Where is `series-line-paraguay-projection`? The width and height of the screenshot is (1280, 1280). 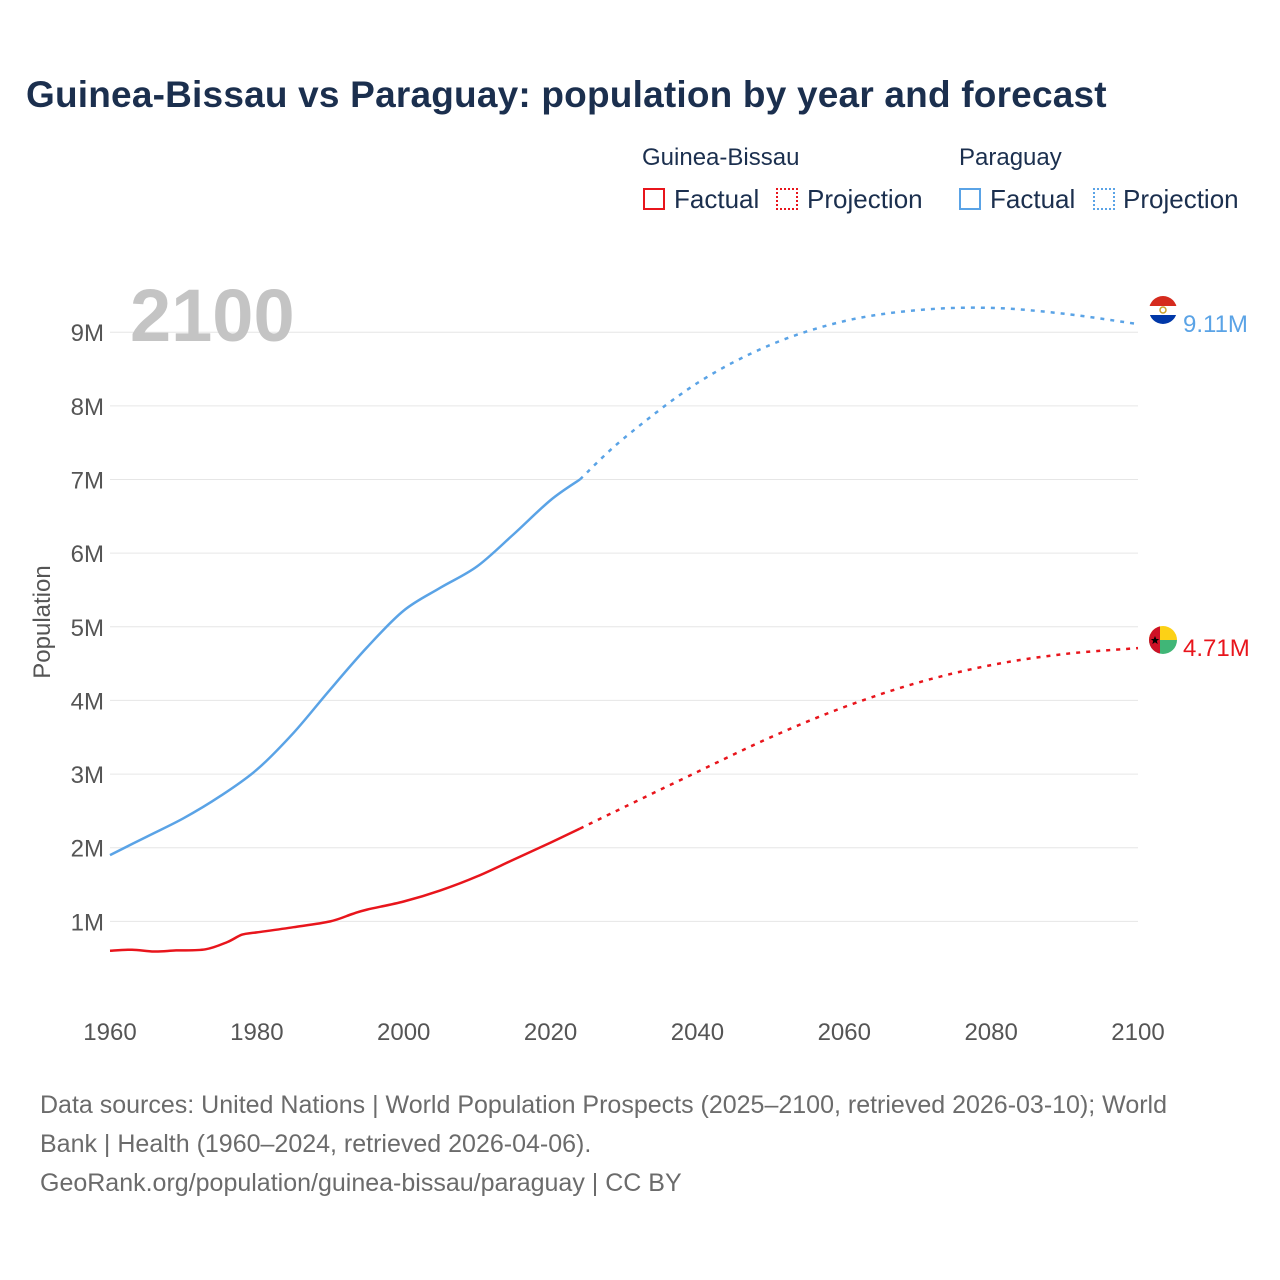 series-line-paraguay-projection is located at coordinates (859, 393).